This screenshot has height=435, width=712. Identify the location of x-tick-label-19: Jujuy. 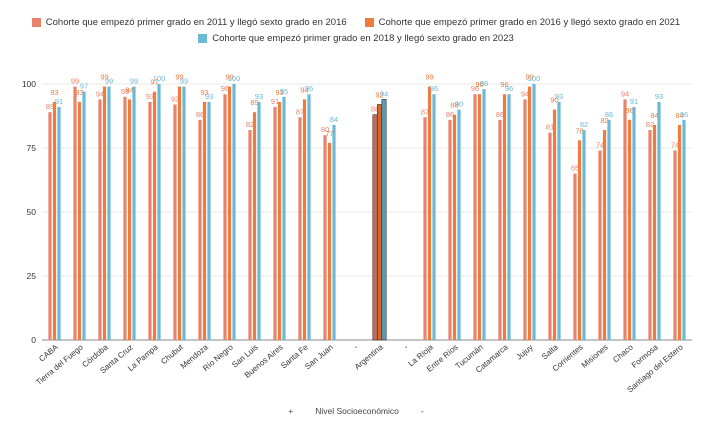
(525, 352).